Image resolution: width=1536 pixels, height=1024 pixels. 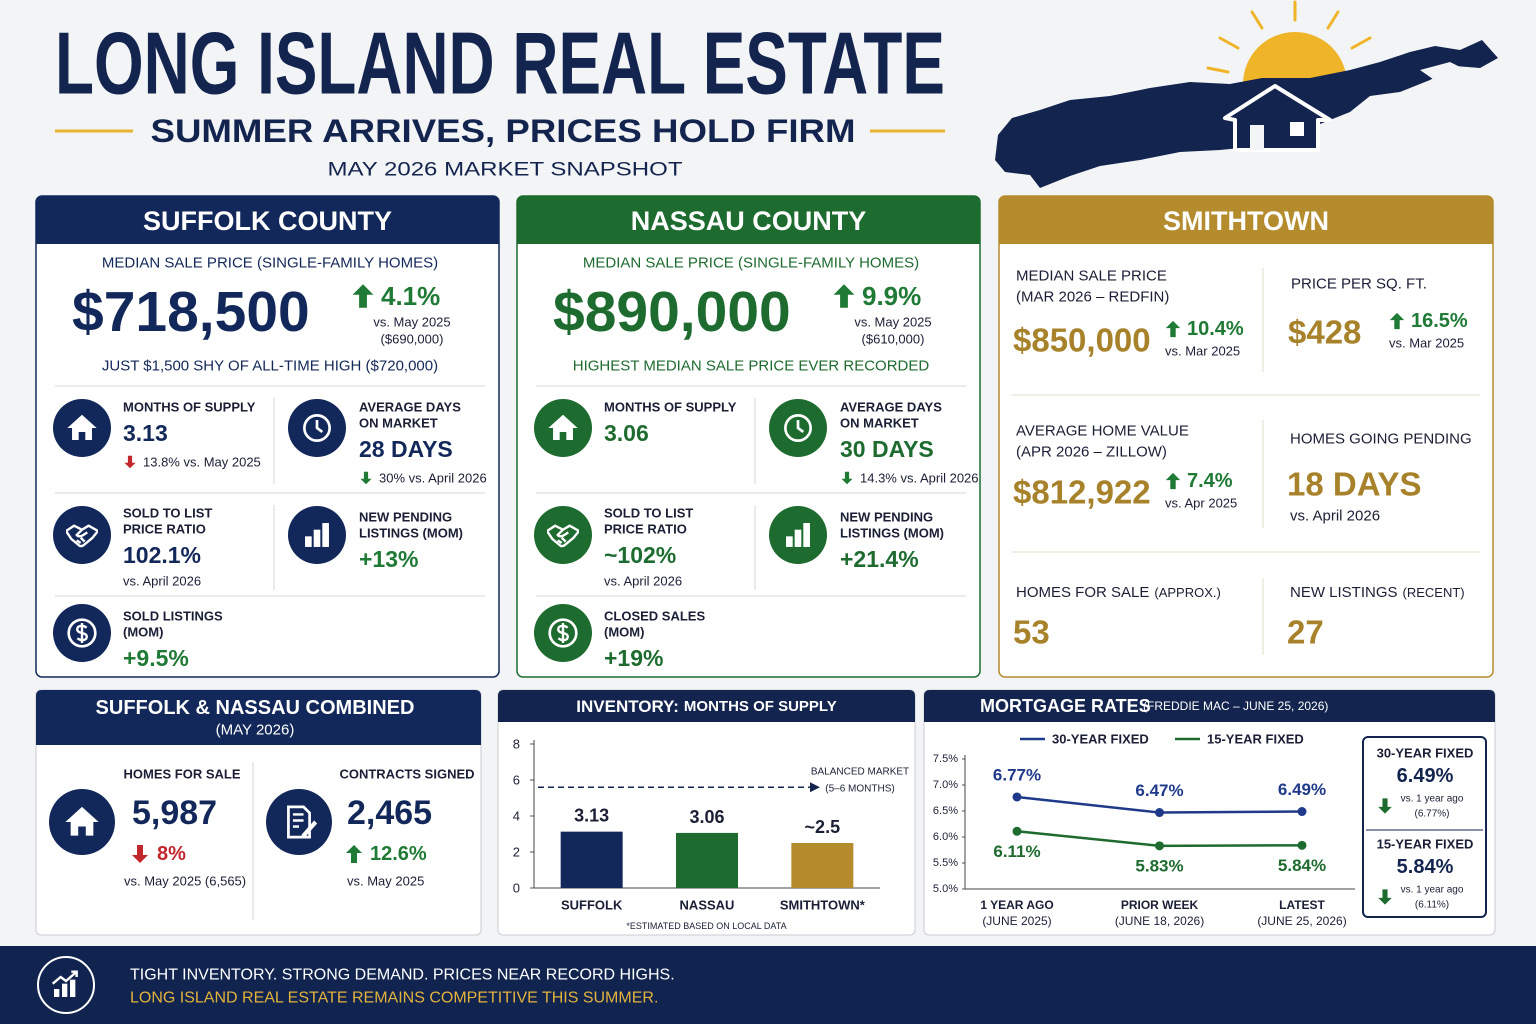 I want to click on stat-value: 102.1%, so click(x=162, y=555).